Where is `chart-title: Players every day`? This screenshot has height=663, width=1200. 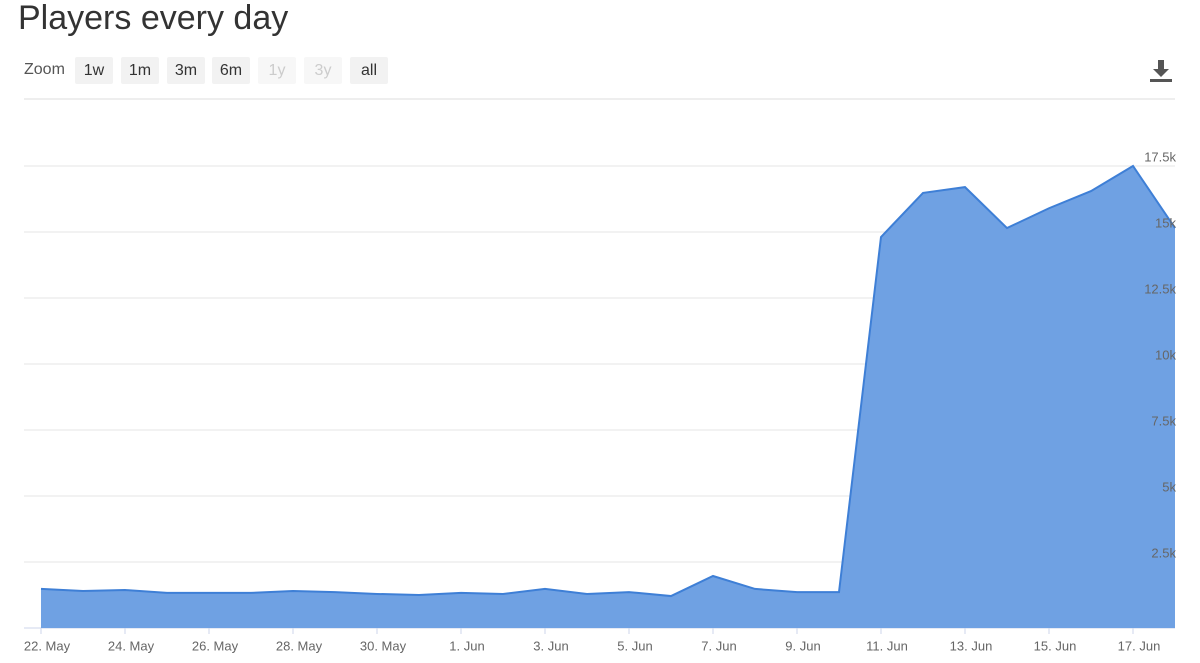
chart-title: Players every day is located at coordinates (153, 18).